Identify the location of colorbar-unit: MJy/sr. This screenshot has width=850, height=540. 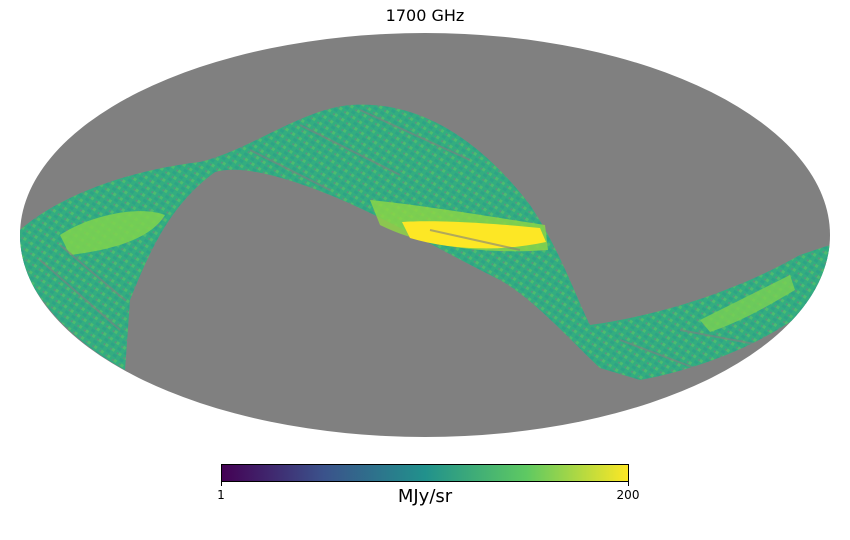
(425, 496).